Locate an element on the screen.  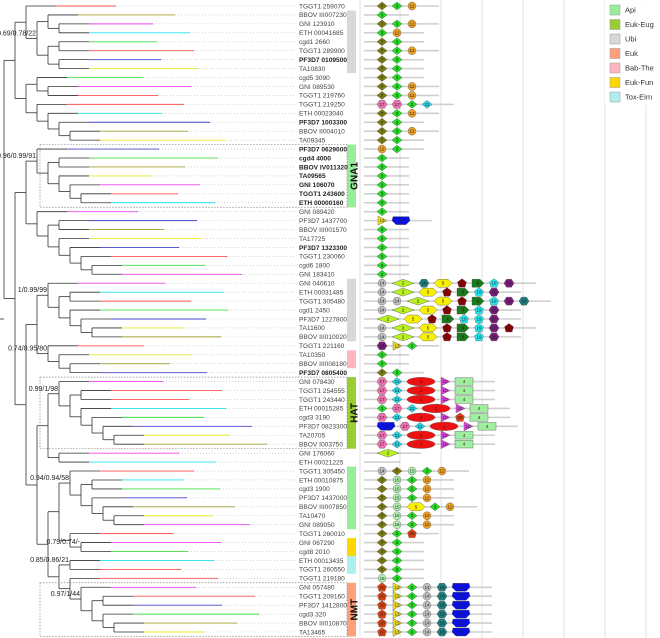
taxon-label: TA09565 is located at coordinates (312, 176).